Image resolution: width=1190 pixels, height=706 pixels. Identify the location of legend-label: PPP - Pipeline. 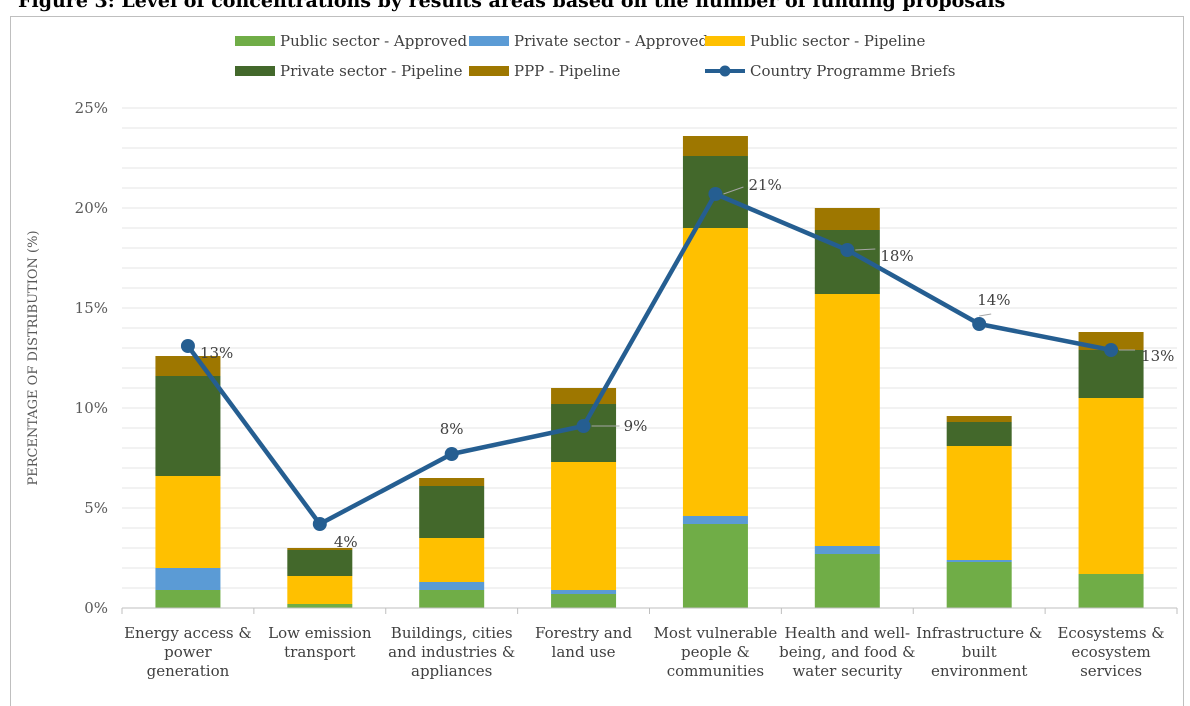
(567, 71).